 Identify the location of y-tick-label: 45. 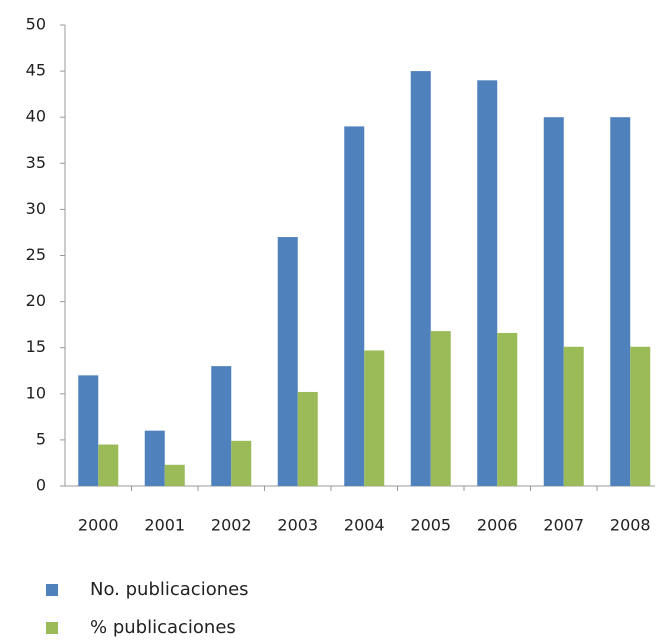
(36, 70).